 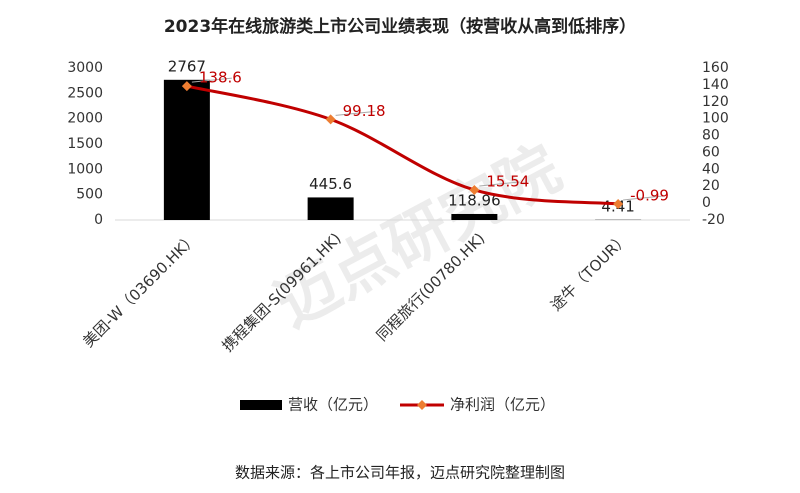 I want to click on line-value-label: 99.18, so click(x=364, y=111).